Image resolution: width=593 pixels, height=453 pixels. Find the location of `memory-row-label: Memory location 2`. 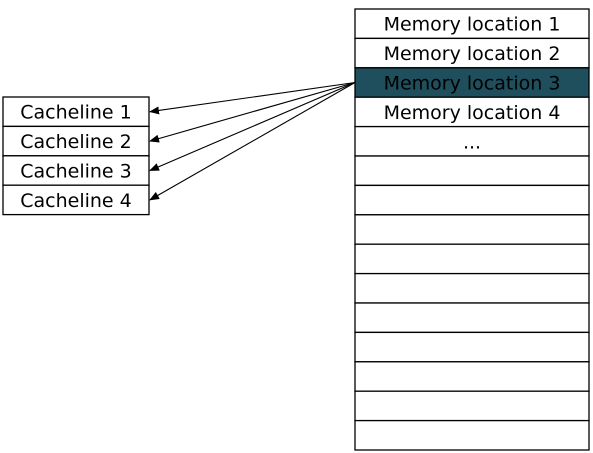

memory-row-label: Memory location 2 is located at coordinates (472, 54).